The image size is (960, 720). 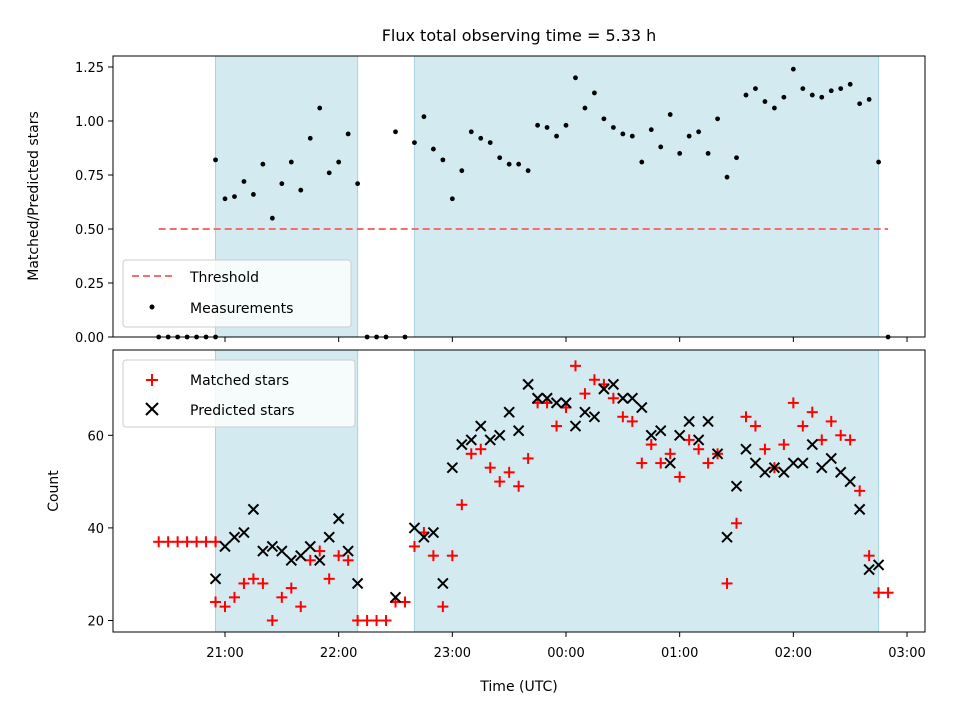 I want to click on x-tick-label: 01:00, so click(x=679, y=653).